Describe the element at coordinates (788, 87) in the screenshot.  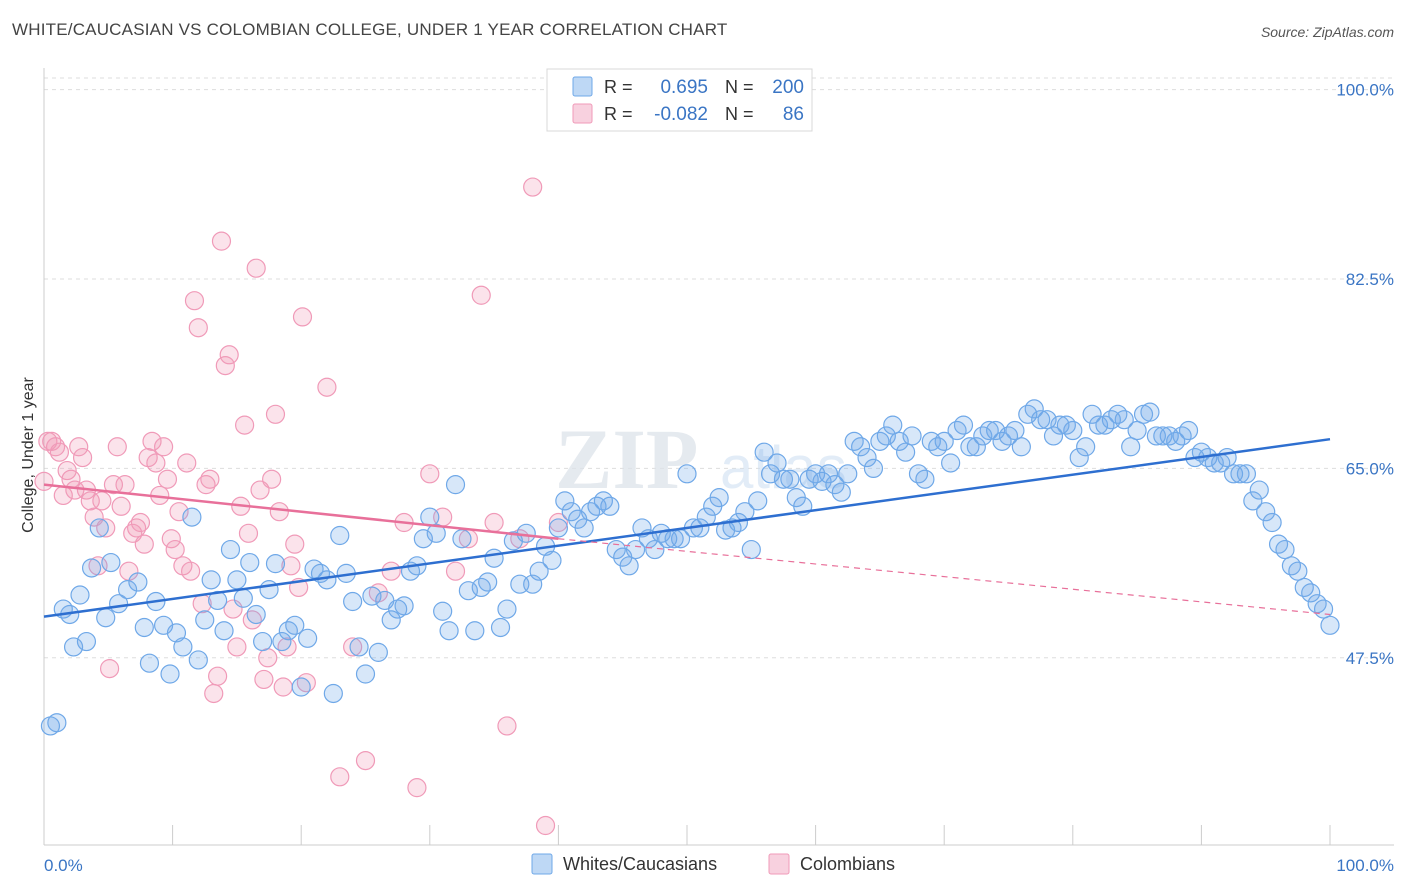
I see `legend-top-n-value-whites: 200` at that location.